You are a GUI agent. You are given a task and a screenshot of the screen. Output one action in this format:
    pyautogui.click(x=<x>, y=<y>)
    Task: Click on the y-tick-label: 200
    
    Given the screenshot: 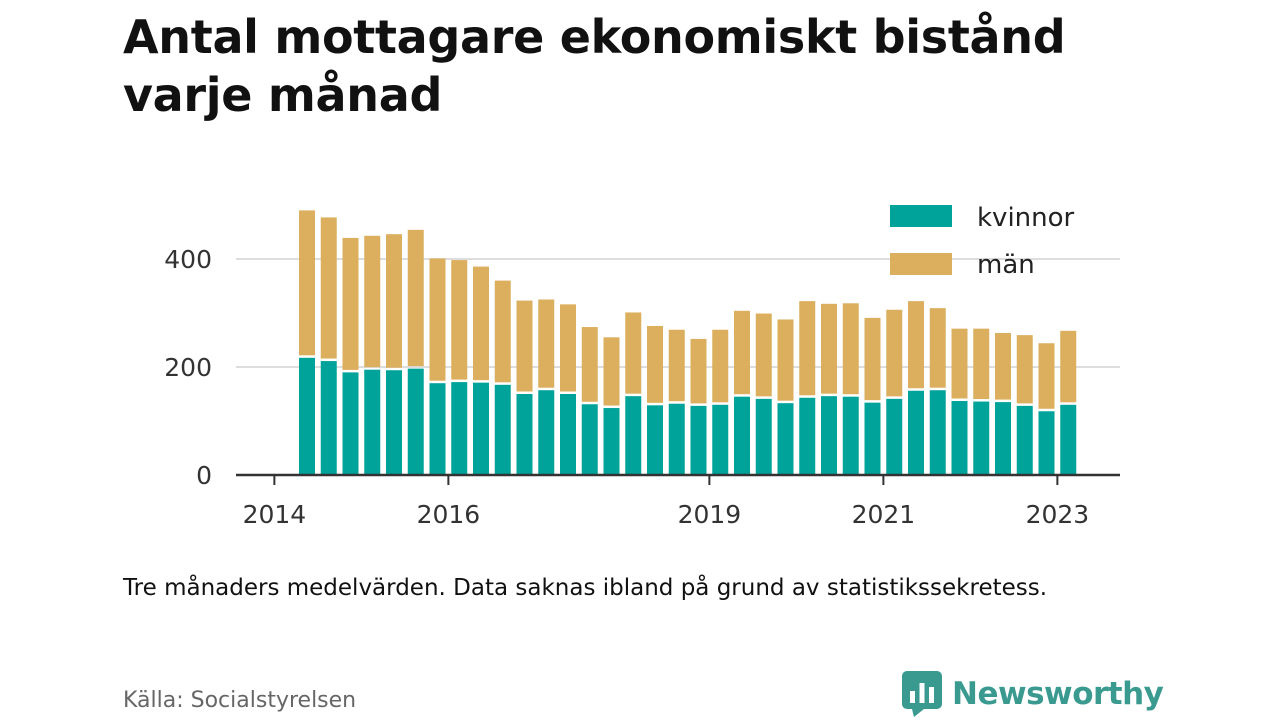 What is the action you would take?
    pyautogui.click(x=188, y=367)
    